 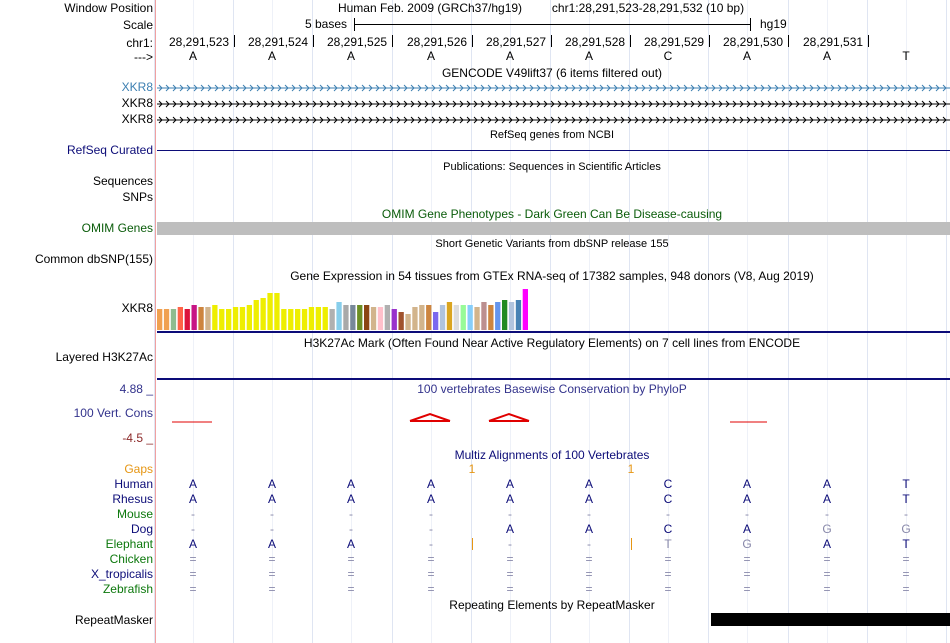 I want to click on reference-base: A, so click(x=826, y=56).